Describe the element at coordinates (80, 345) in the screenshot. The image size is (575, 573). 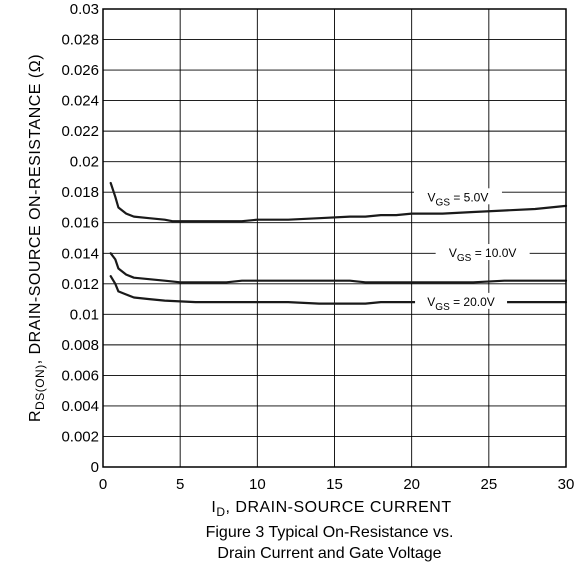
I see `y-tick-label: 0.008` at that location.